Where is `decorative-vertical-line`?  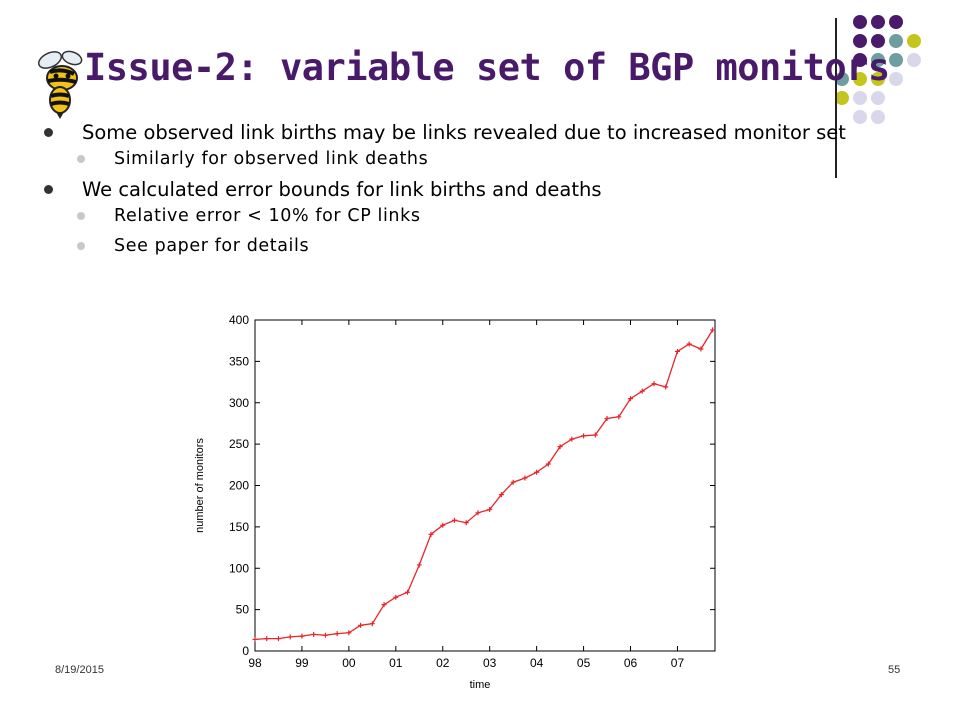
decorative-vertical-line is located at coordinates (836, 98).